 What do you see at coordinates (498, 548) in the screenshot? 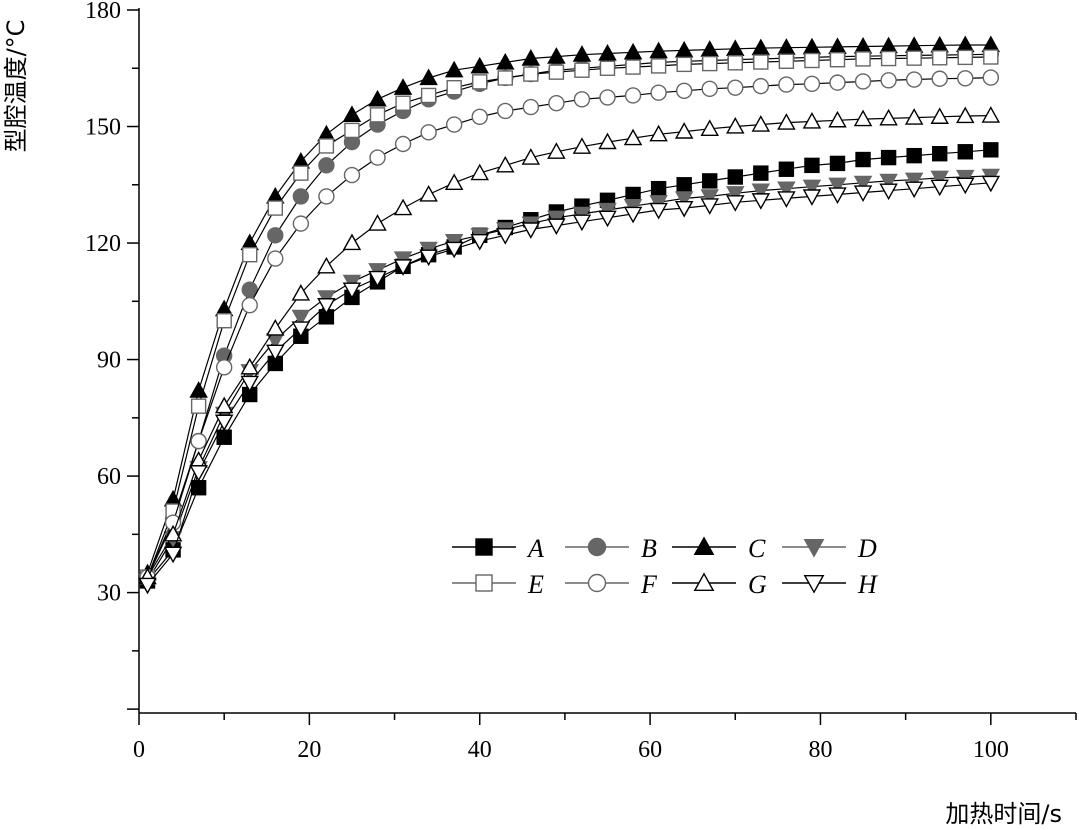
I see `legend-item-A: A` at bounding box center [498, 548].